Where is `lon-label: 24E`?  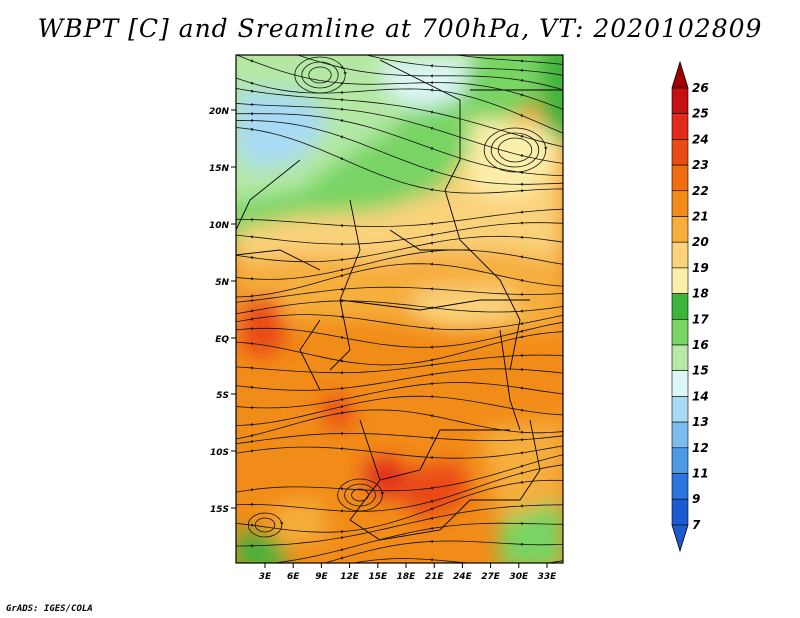
lon-label: 24E is located at coordinates (463, 577).